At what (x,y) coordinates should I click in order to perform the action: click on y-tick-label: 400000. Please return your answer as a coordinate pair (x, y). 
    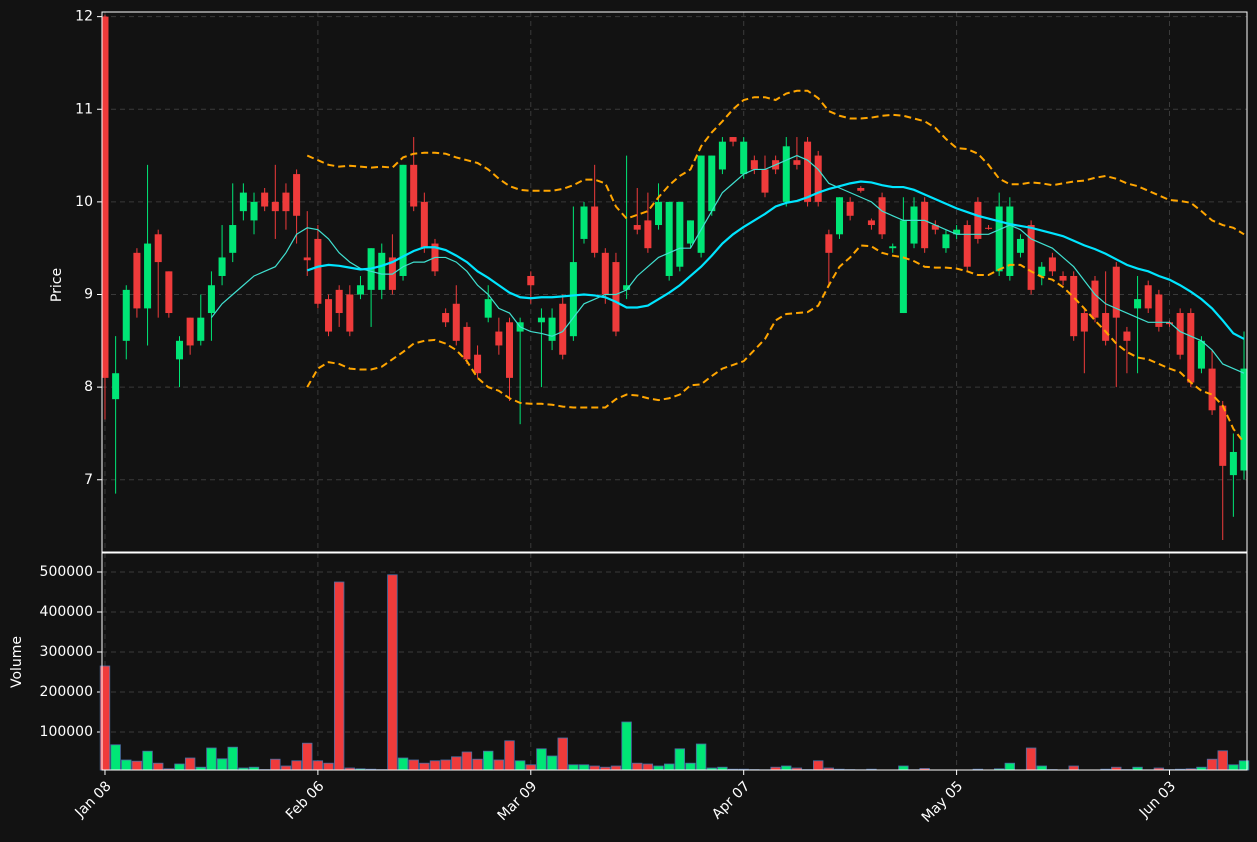
    Looking at the image, I should click on (66, 612).